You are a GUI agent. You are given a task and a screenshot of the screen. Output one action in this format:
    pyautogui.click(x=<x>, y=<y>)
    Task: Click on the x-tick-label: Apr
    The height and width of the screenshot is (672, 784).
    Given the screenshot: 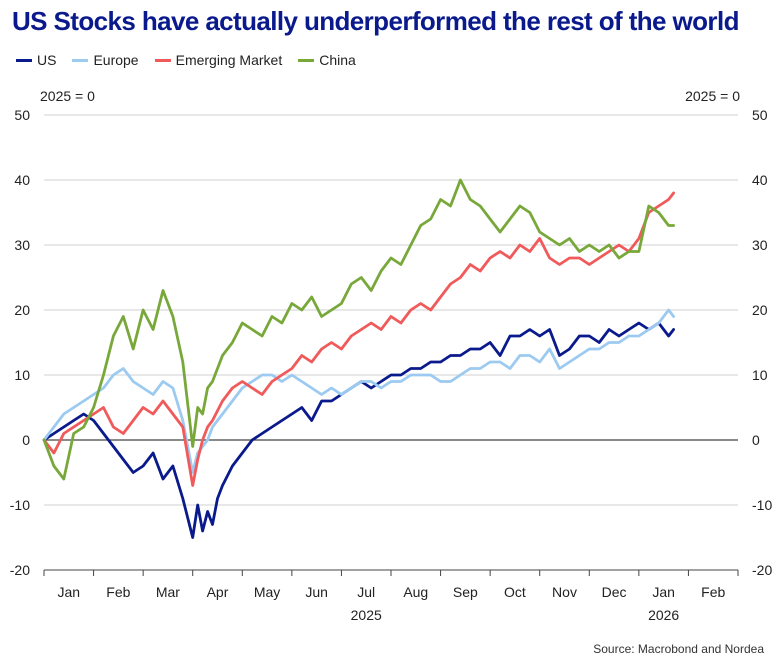 What is the action you would take?
    pyautogui.click(x=218, y=592)
    